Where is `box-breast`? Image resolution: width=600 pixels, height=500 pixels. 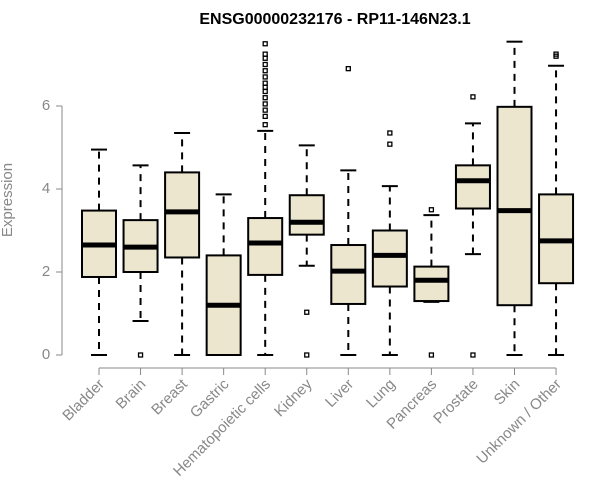
box-breast is located at coordinates (182, 243).